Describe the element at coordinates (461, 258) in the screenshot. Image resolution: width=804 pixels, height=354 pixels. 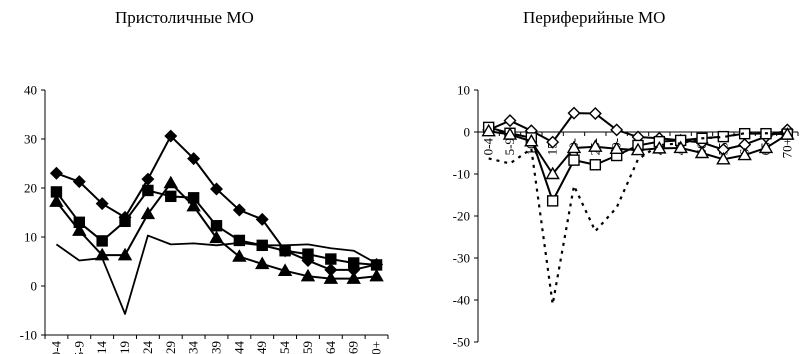
I see `y-tick-label: -30` at that location.